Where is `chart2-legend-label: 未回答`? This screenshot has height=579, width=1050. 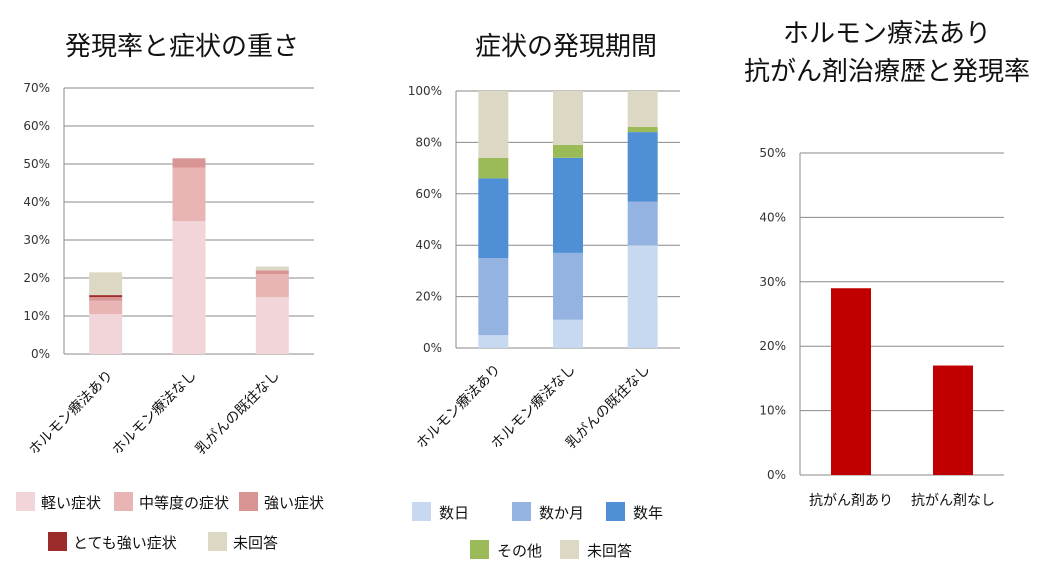 chart2-legend-label: 未回答 is located at coordinates (609, 551).